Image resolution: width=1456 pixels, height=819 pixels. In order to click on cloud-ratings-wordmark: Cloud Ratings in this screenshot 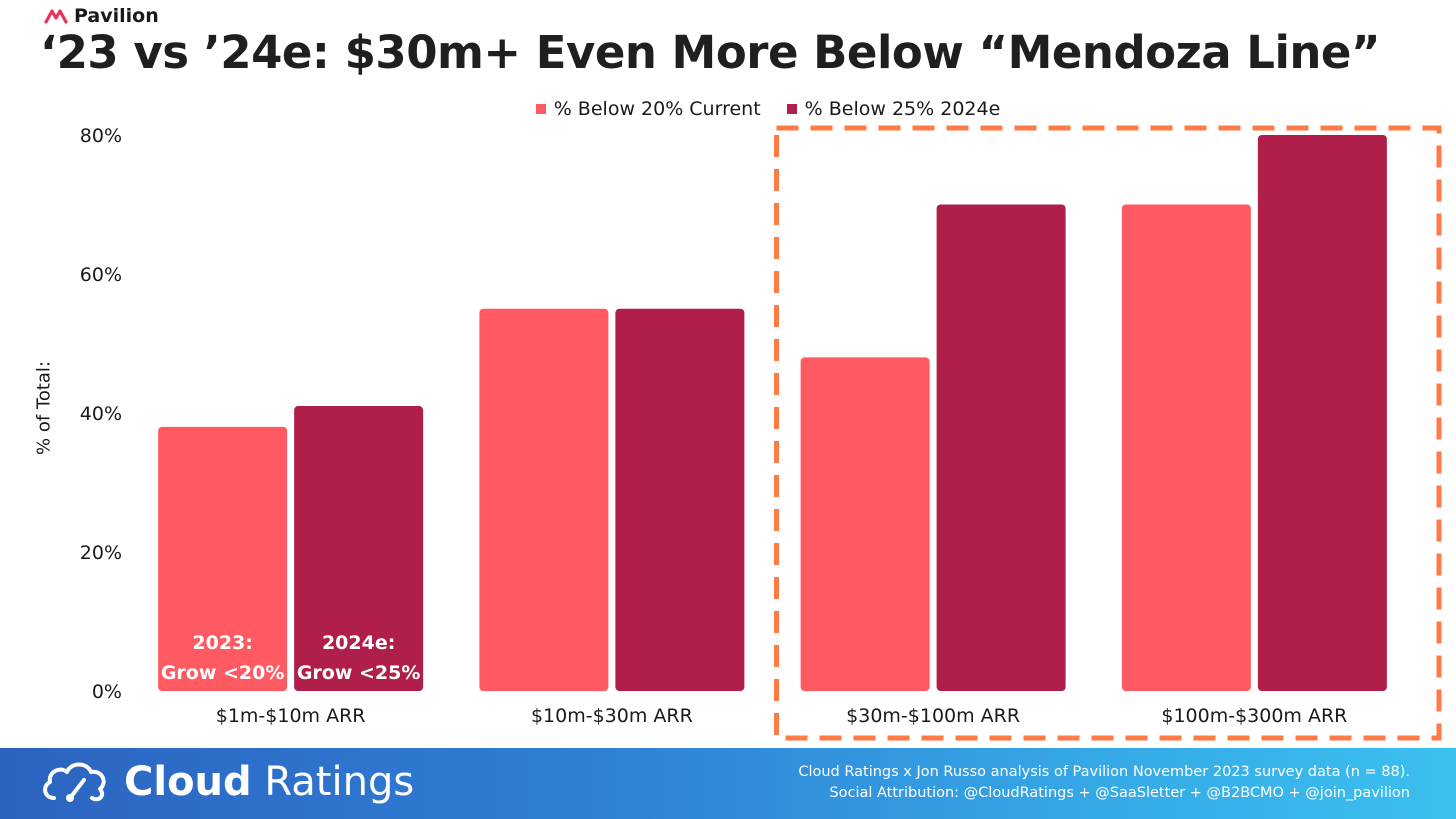, I will do `click(269, 782)`.